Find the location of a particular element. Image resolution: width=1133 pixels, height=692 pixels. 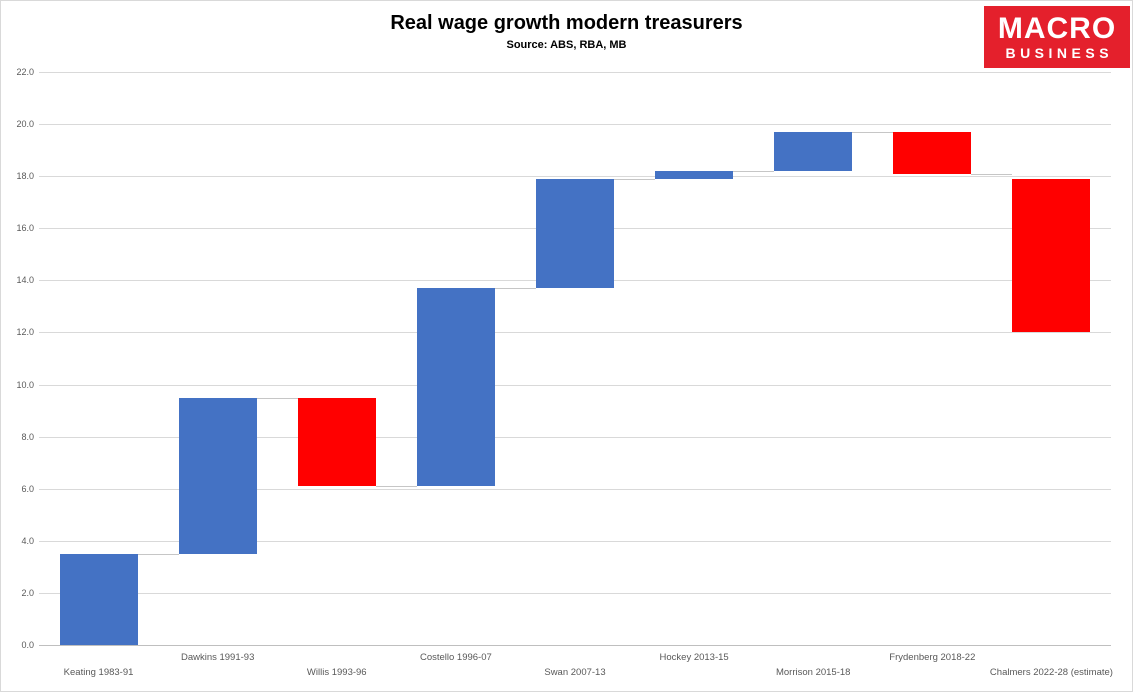

x-axis-category-label: Swan 2007-13 is located at coordinates (575, 672).